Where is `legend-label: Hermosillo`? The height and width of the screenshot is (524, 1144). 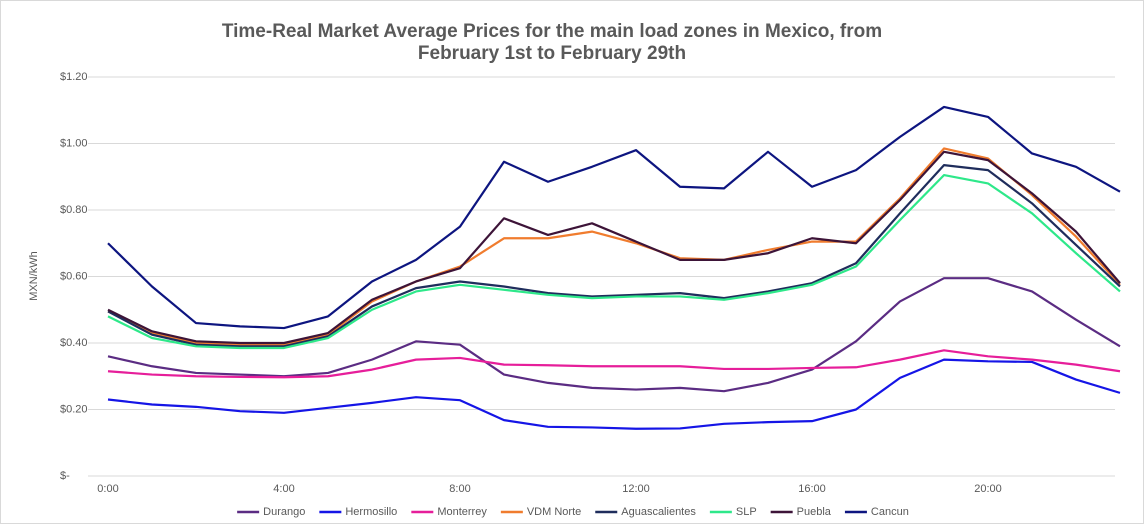 legend-label: Hermosillo is located at coordinates (371, 512).